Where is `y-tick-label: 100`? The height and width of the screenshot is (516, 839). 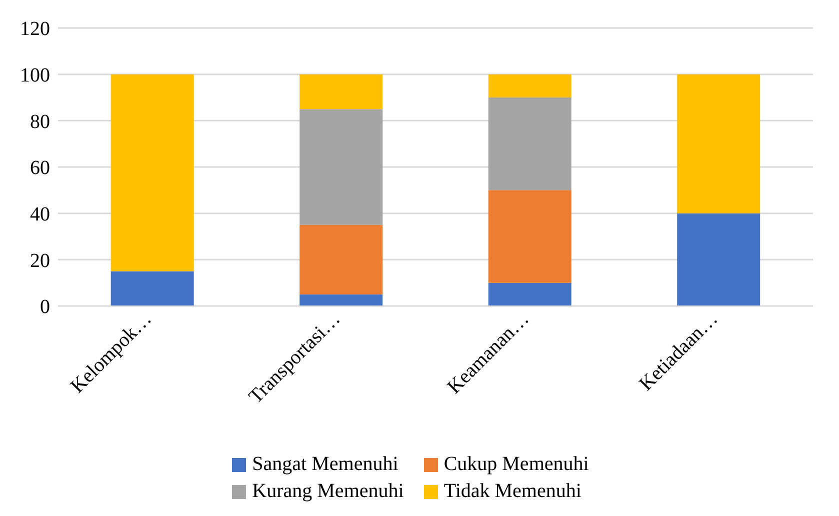
y-tick-label: 100 is located at coordinates (35, 75).